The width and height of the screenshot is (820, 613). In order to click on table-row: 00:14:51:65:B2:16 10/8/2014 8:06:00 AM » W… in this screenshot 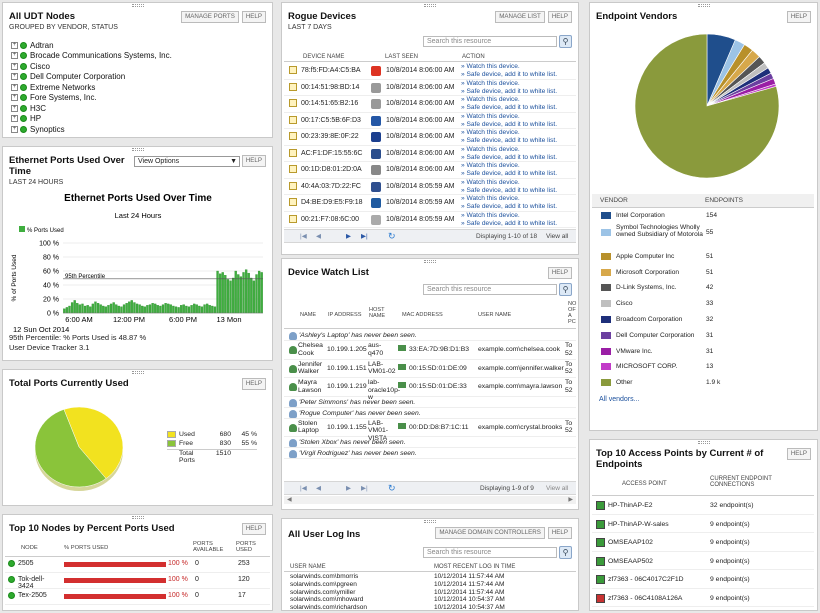, I will do `click(430, 104)`.